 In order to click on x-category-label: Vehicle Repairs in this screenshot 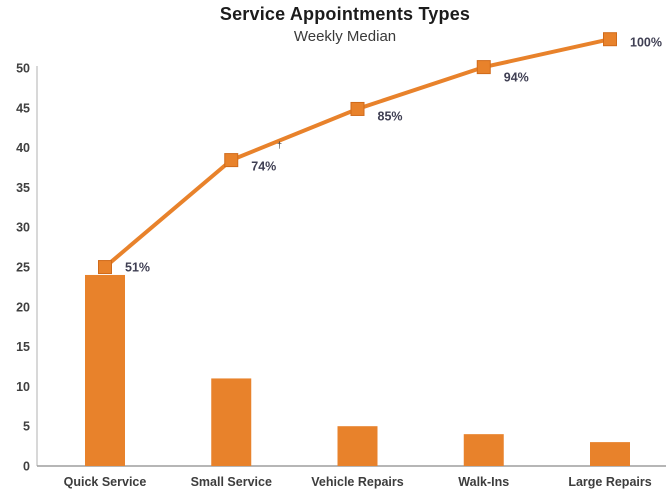, I will do `click(357, 482)`.